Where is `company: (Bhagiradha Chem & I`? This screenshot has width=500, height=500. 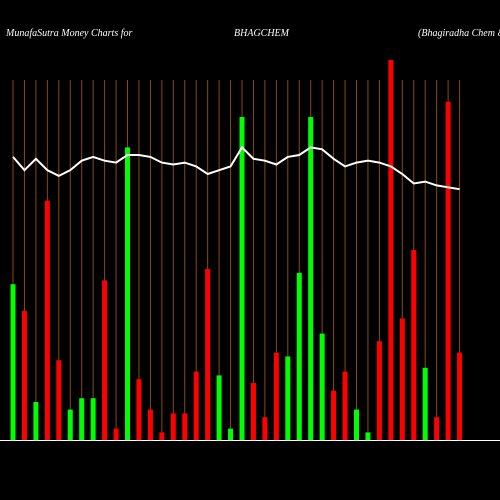
company: (Bhagiradha Chem & I is located at coordinates (459, 33).